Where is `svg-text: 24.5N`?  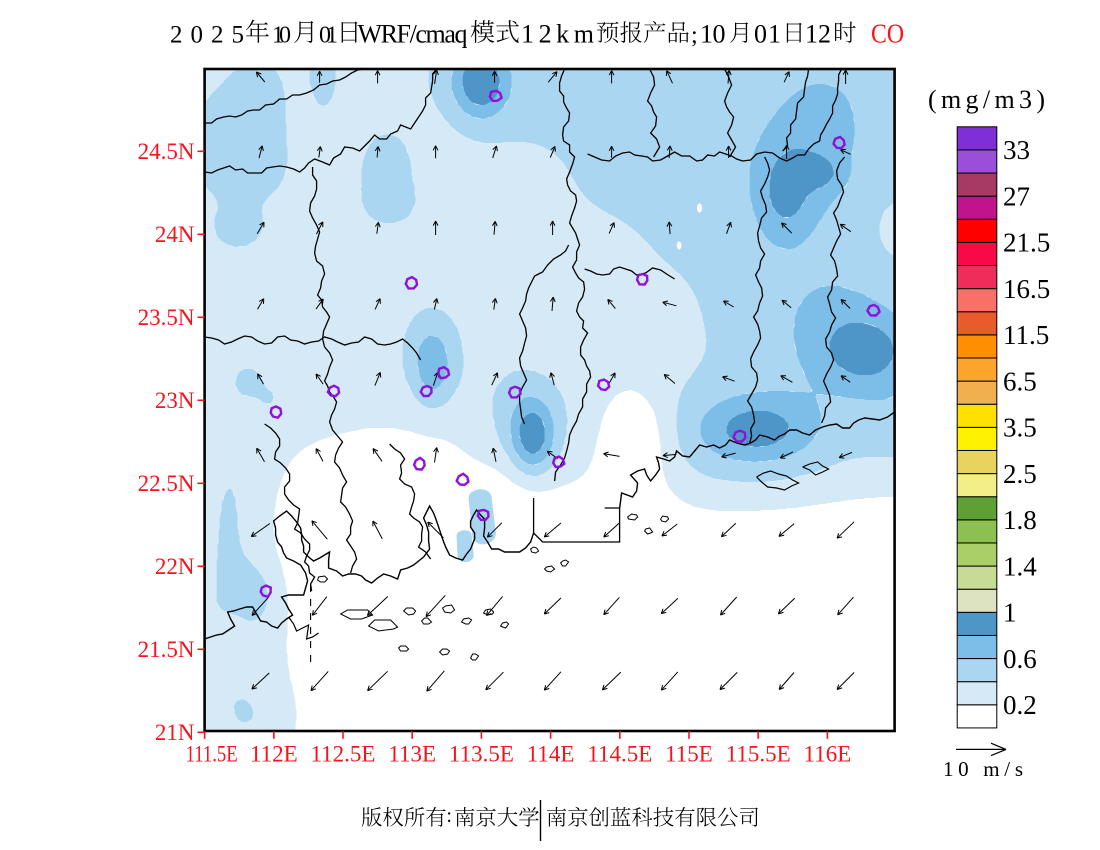
svg-text: 24.5N is located at coordinates (166, 151).